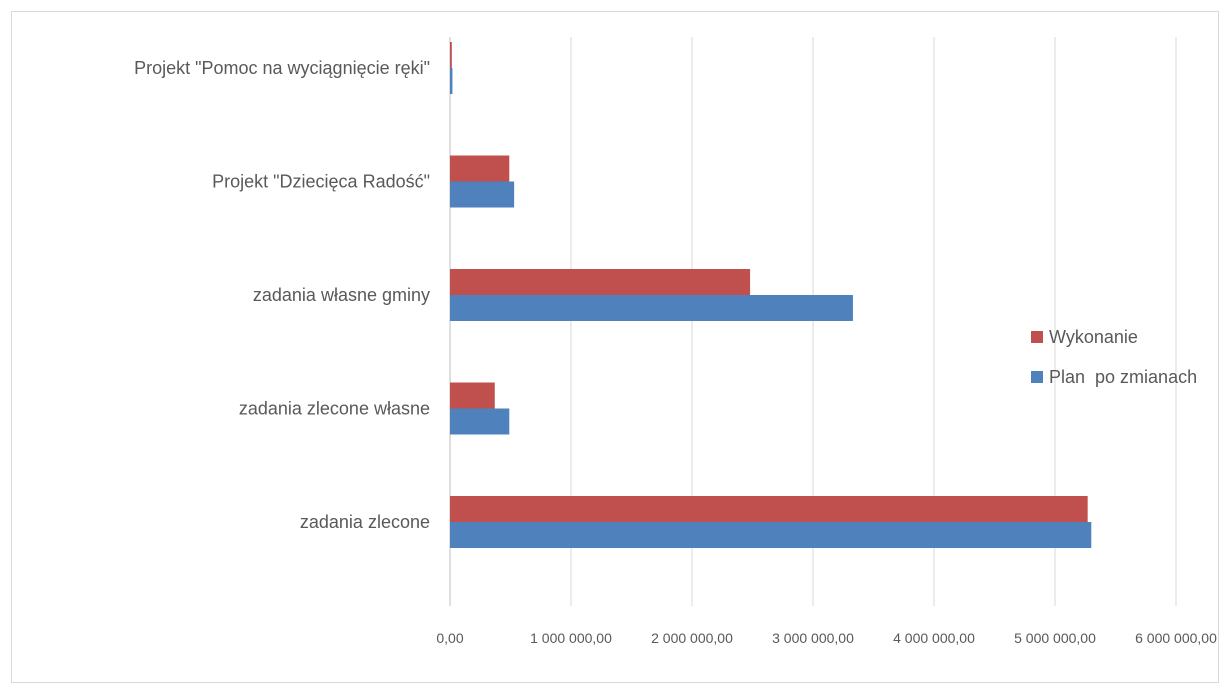 This screenshot has height=694, width=1231. I want to click on x-tick-label: 5 000 000,00, so click(1055, 638).